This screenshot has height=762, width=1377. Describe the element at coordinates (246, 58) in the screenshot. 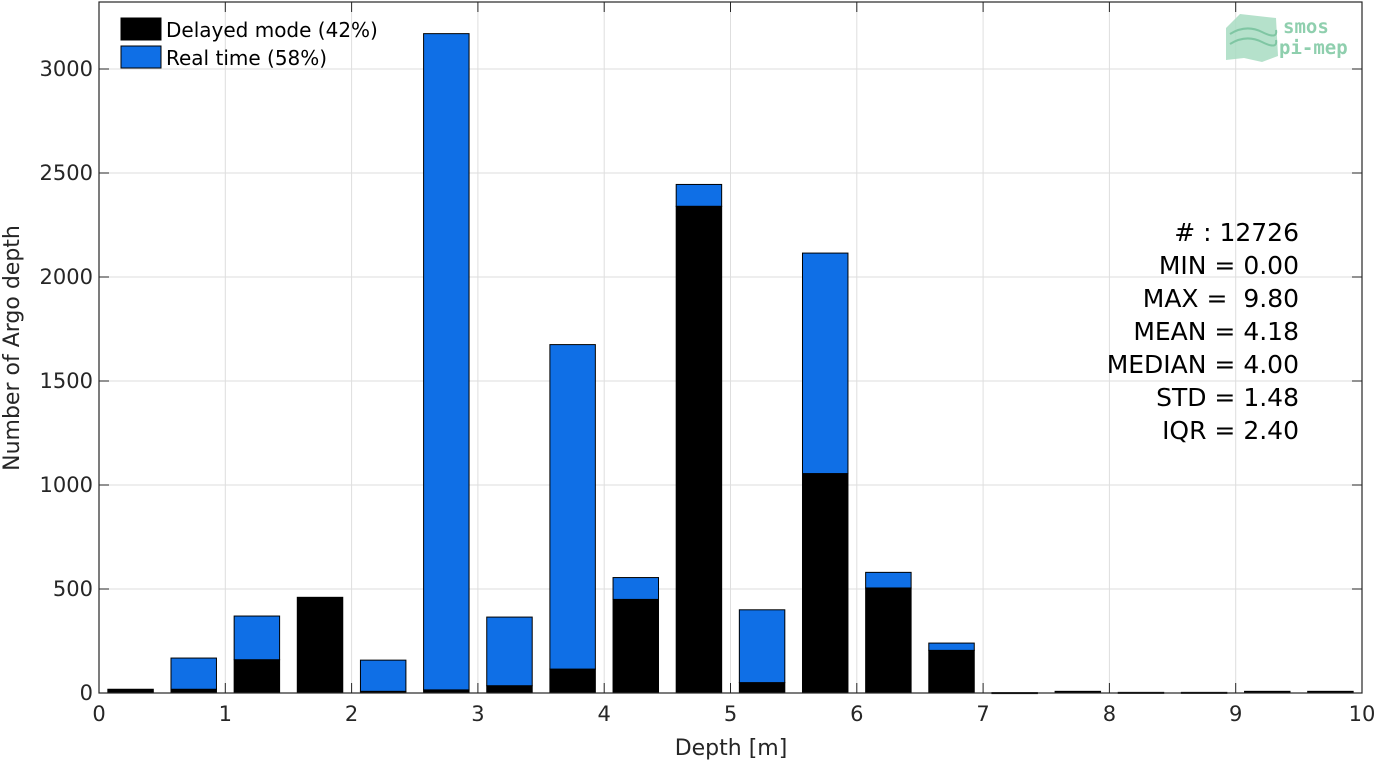

I see `legend-label-real-time: Real time (58%)` at that location.